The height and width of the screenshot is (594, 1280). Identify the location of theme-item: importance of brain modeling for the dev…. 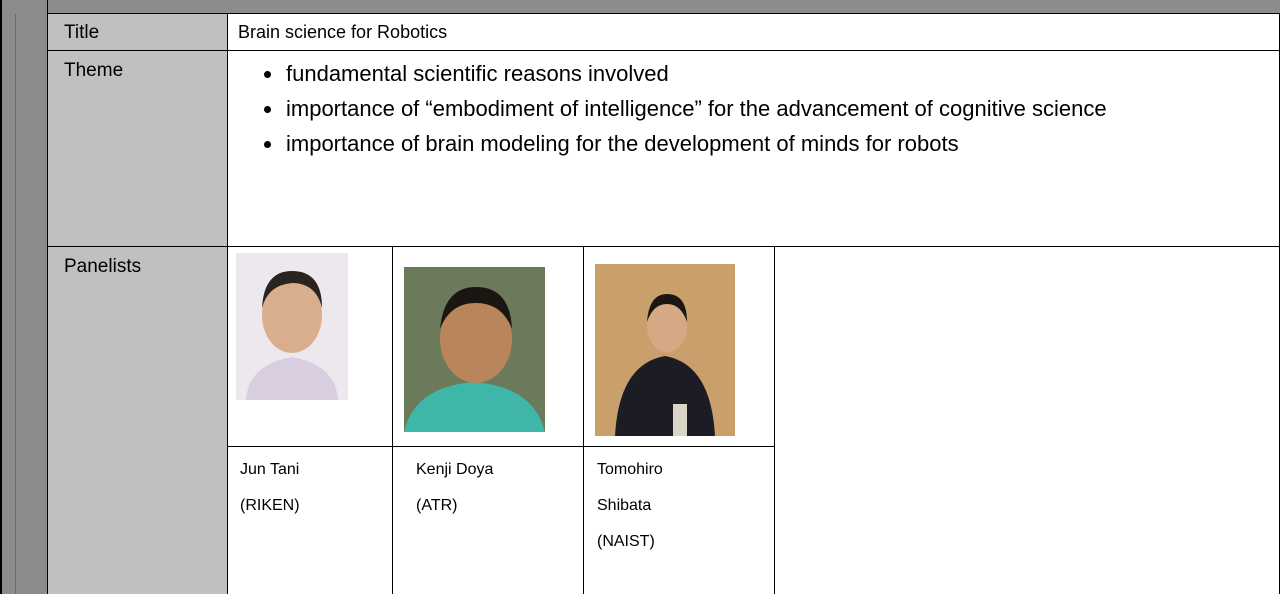
(781, 143).